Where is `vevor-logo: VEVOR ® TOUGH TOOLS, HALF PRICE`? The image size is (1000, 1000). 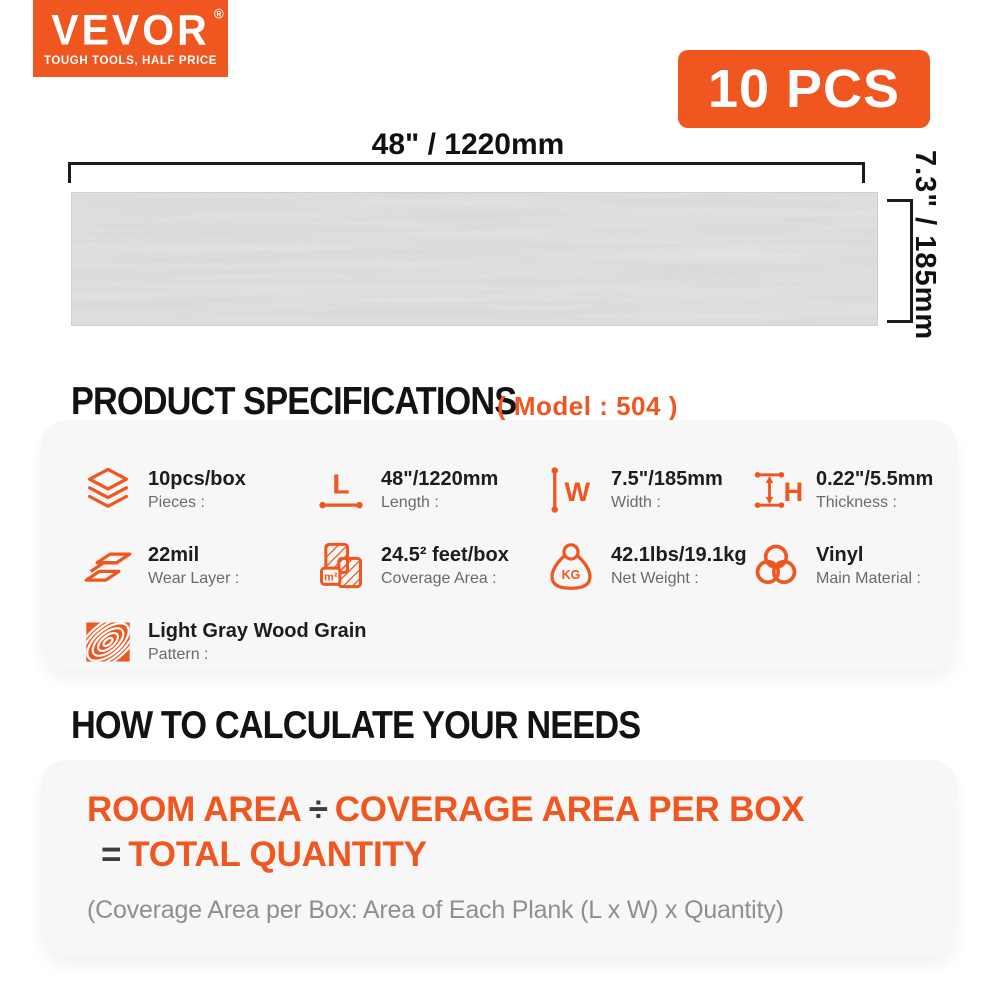 vevor-logo: VEVOR ® TOUGH TOOLS, HALF PRICE is located at coordinates (130, 38).